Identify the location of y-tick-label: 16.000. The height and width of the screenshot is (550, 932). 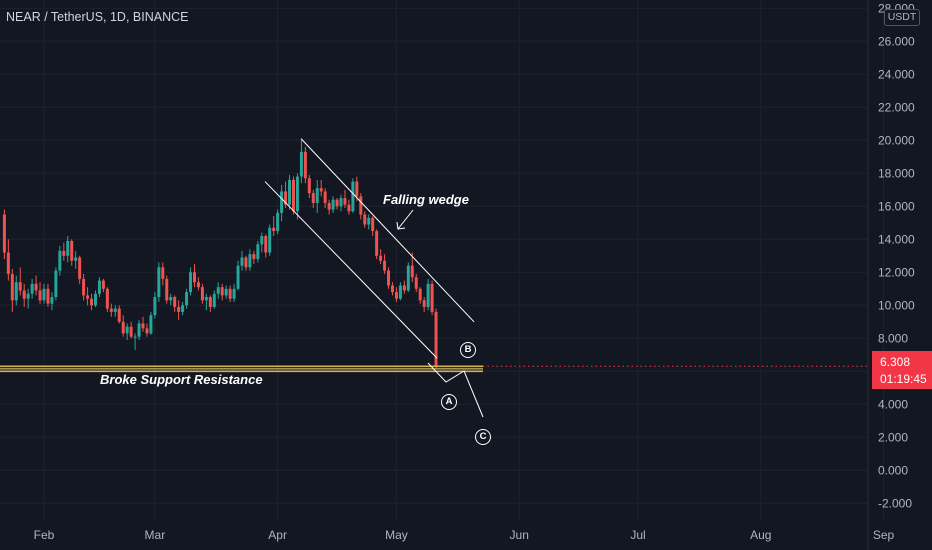
(896, 206).